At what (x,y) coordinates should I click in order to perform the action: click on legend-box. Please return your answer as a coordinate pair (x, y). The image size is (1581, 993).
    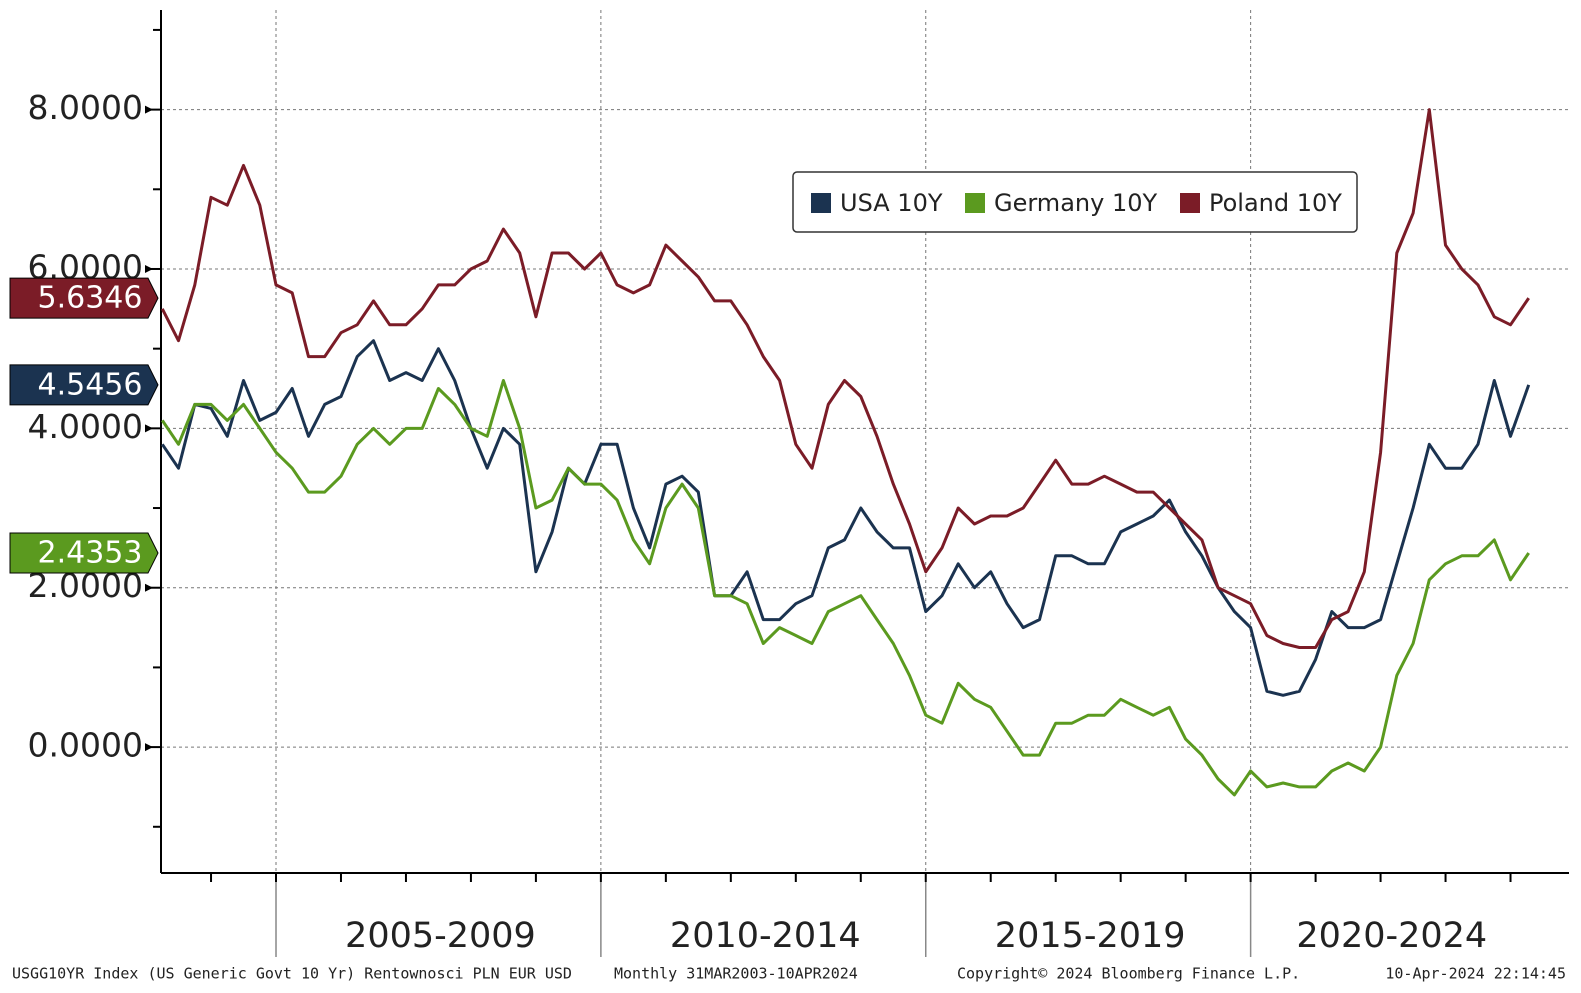
    Looking at the image, I should click on (1075, 202).